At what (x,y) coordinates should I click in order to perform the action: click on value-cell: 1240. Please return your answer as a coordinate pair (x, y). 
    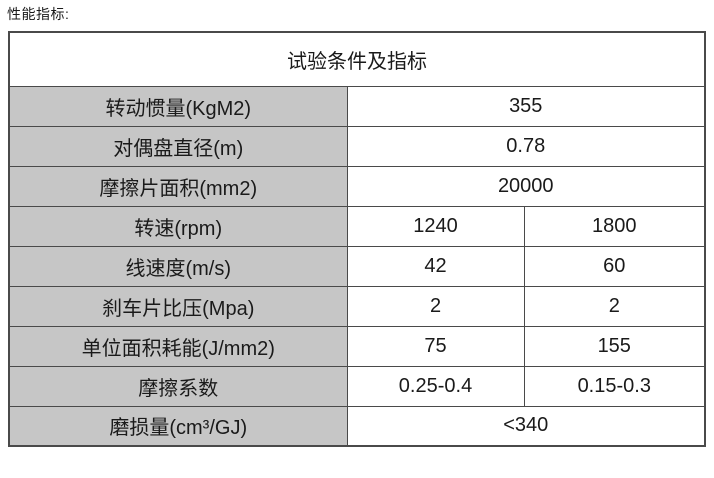
    Looking at the image, I should click on (435, 226).